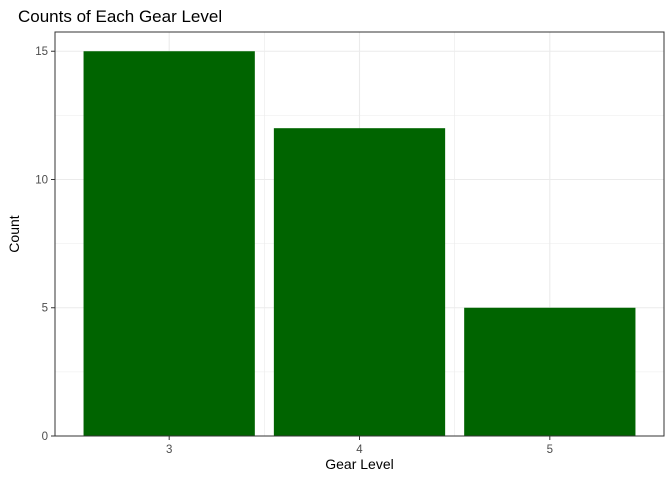 This screenshot has height=480, width=672. What do you see at coordinates (14, 233) in the screenshot?
I see `y-axis-title: Count` at bounding box center [14, 233].